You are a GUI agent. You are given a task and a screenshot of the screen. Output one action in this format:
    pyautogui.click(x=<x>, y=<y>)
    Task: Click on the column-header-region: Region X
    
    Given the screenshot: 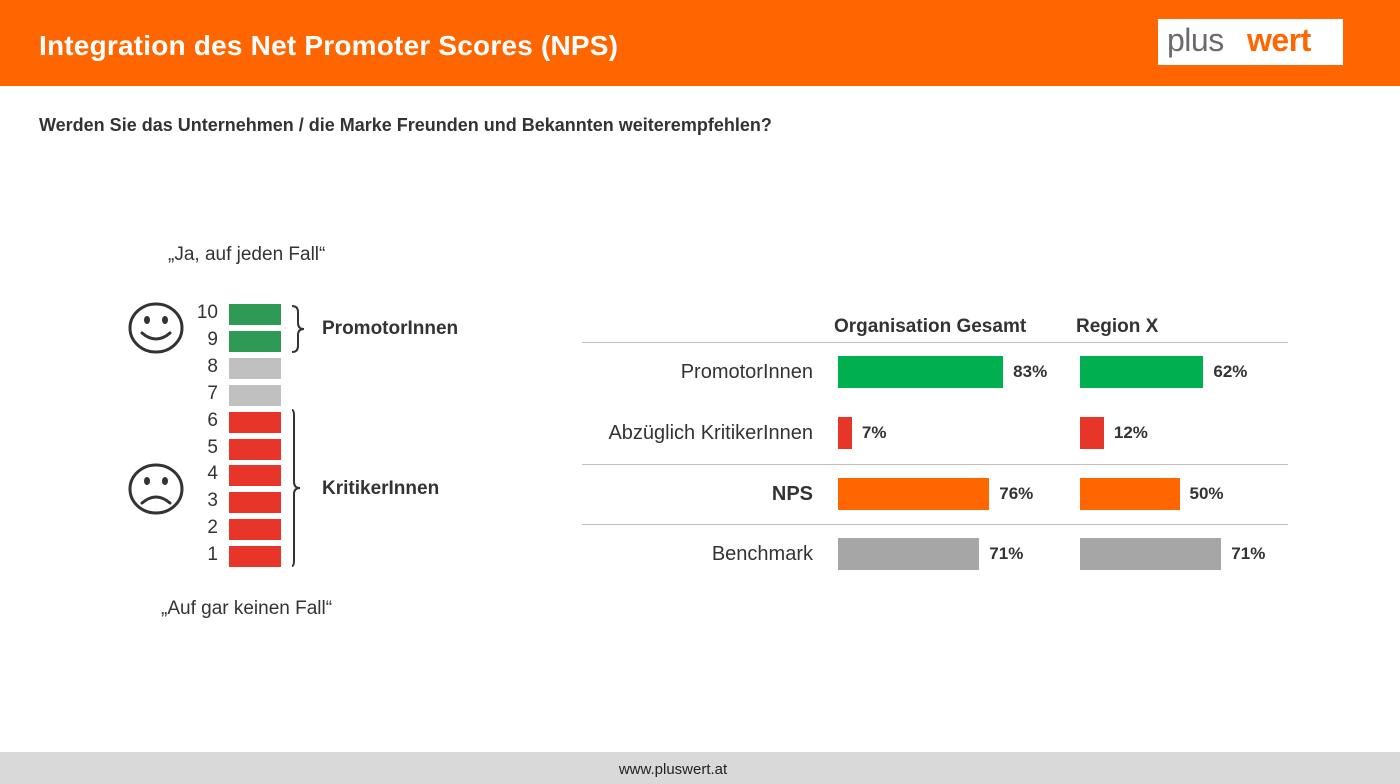 What is the action you would take?
    pyautogui.click(x=1117, y=326)
    